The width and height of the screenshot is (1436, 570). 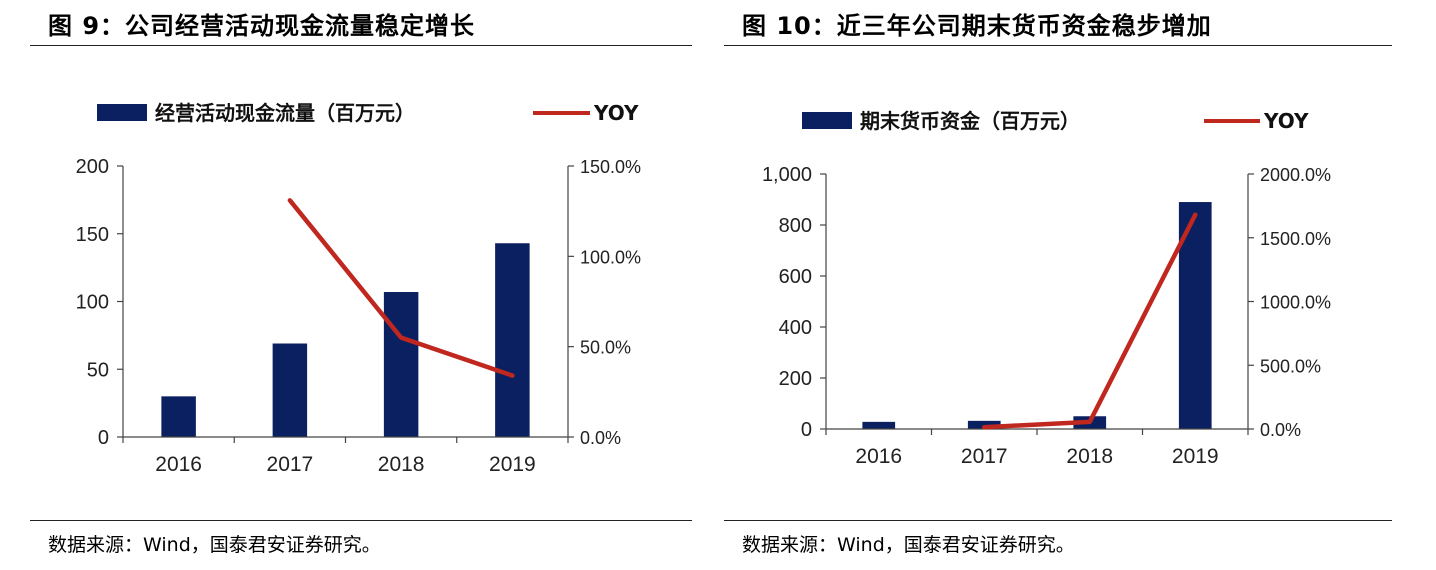 I want to click on left-tick-label: 1,000, so click(x=787, y=175).